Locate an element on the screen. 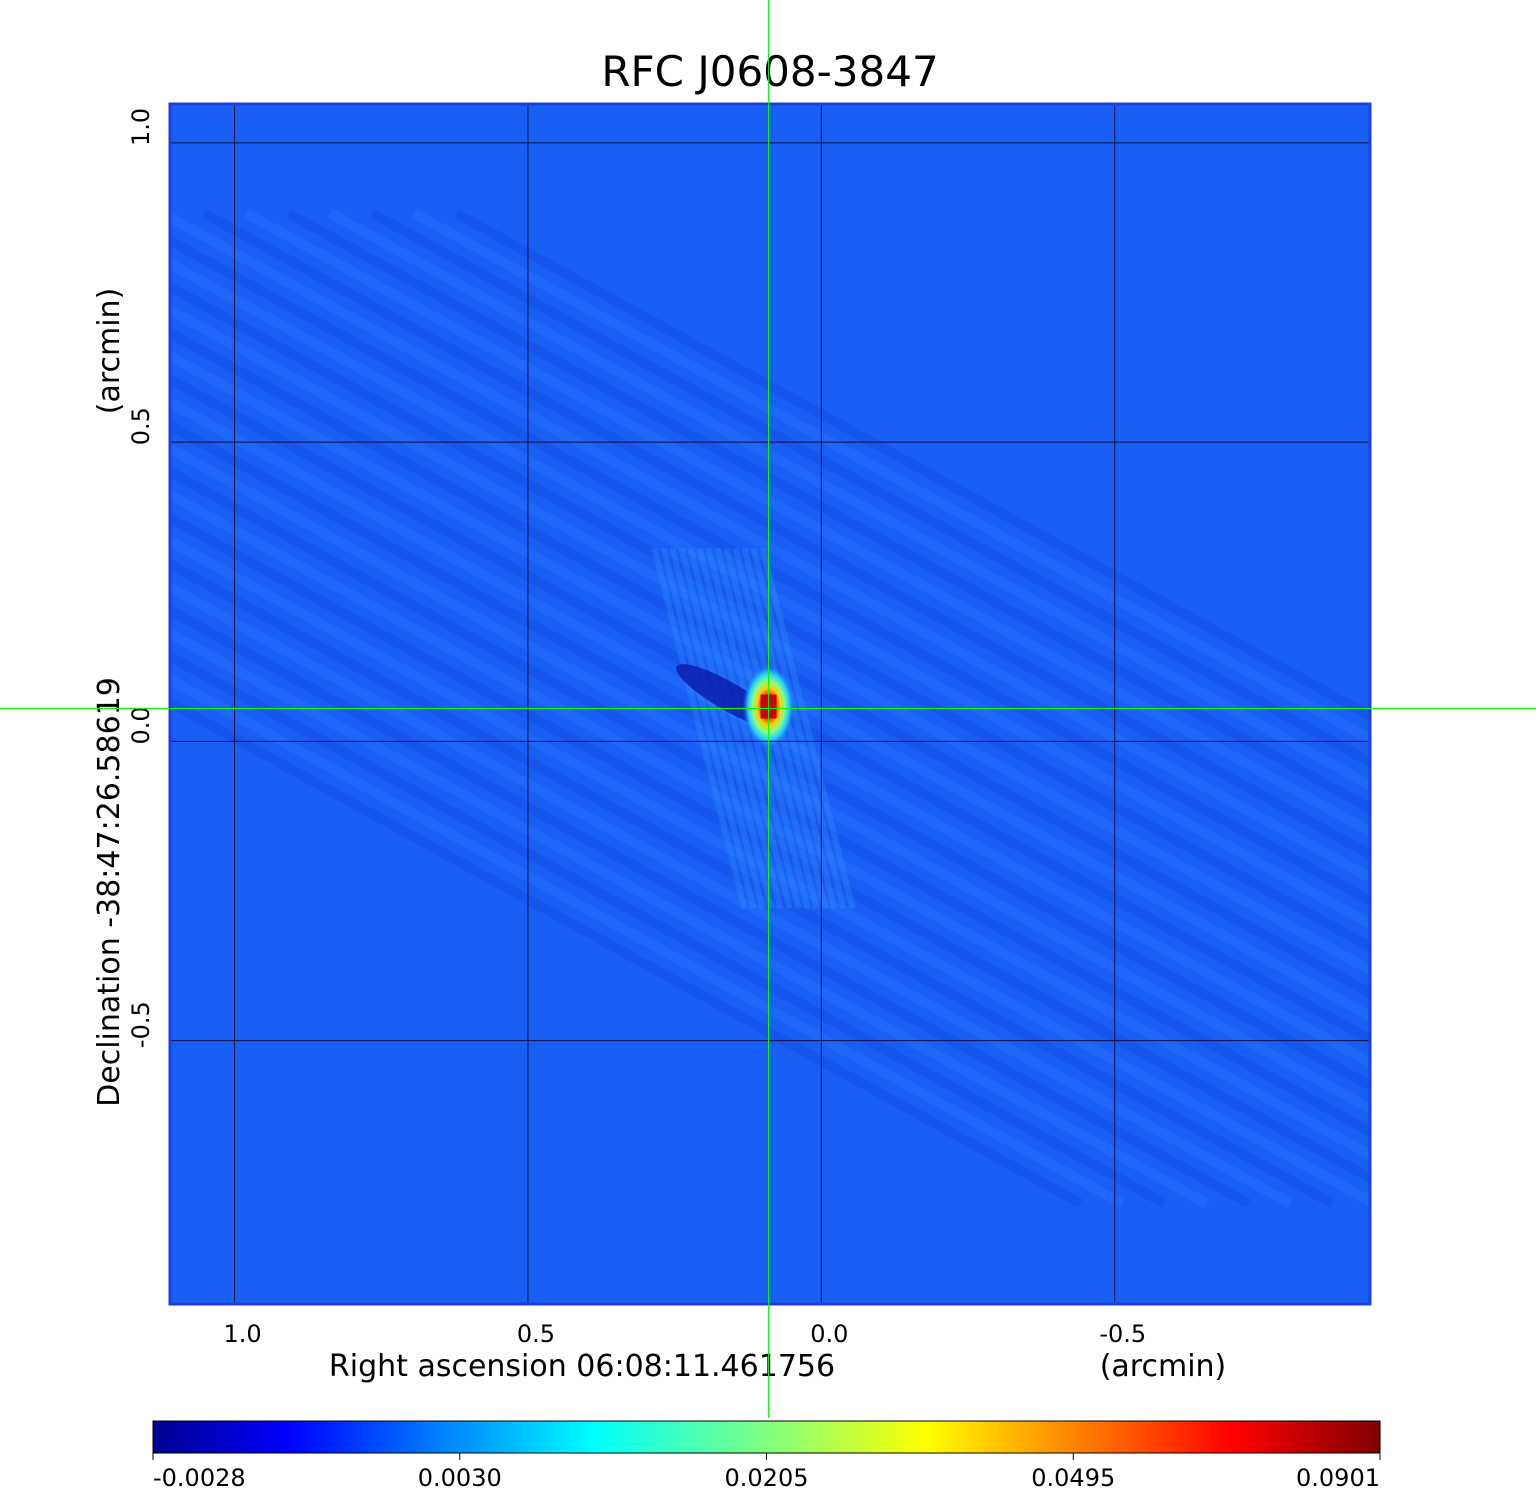 This screenshot has height=1511, width=1536. colorbar-ticks: -0.0028 0.0030 0.0205 0.0495 0.0901 is located at coordinates (766, 1472).